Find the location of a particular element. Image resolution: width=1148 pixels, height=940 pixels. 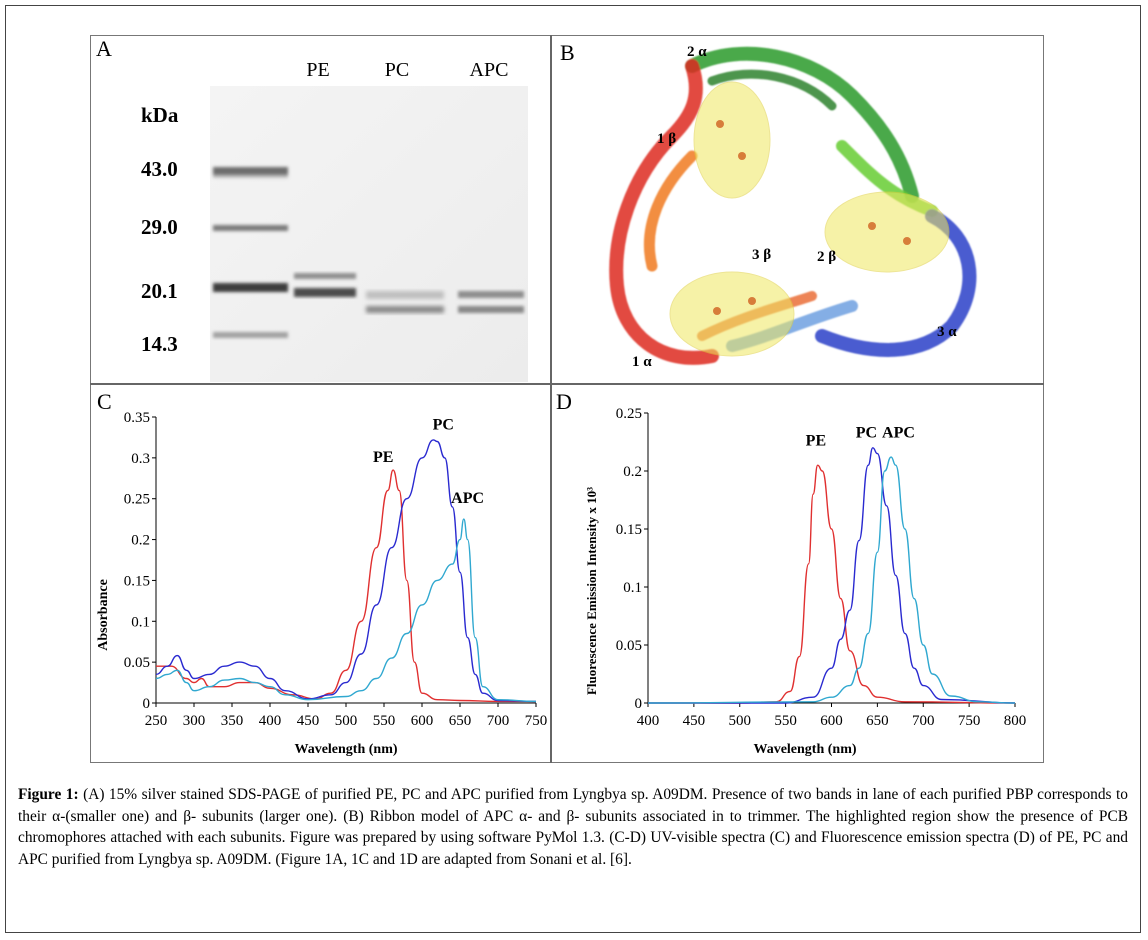

label-2-beta: 2 β is located at coordinates (826, 257).